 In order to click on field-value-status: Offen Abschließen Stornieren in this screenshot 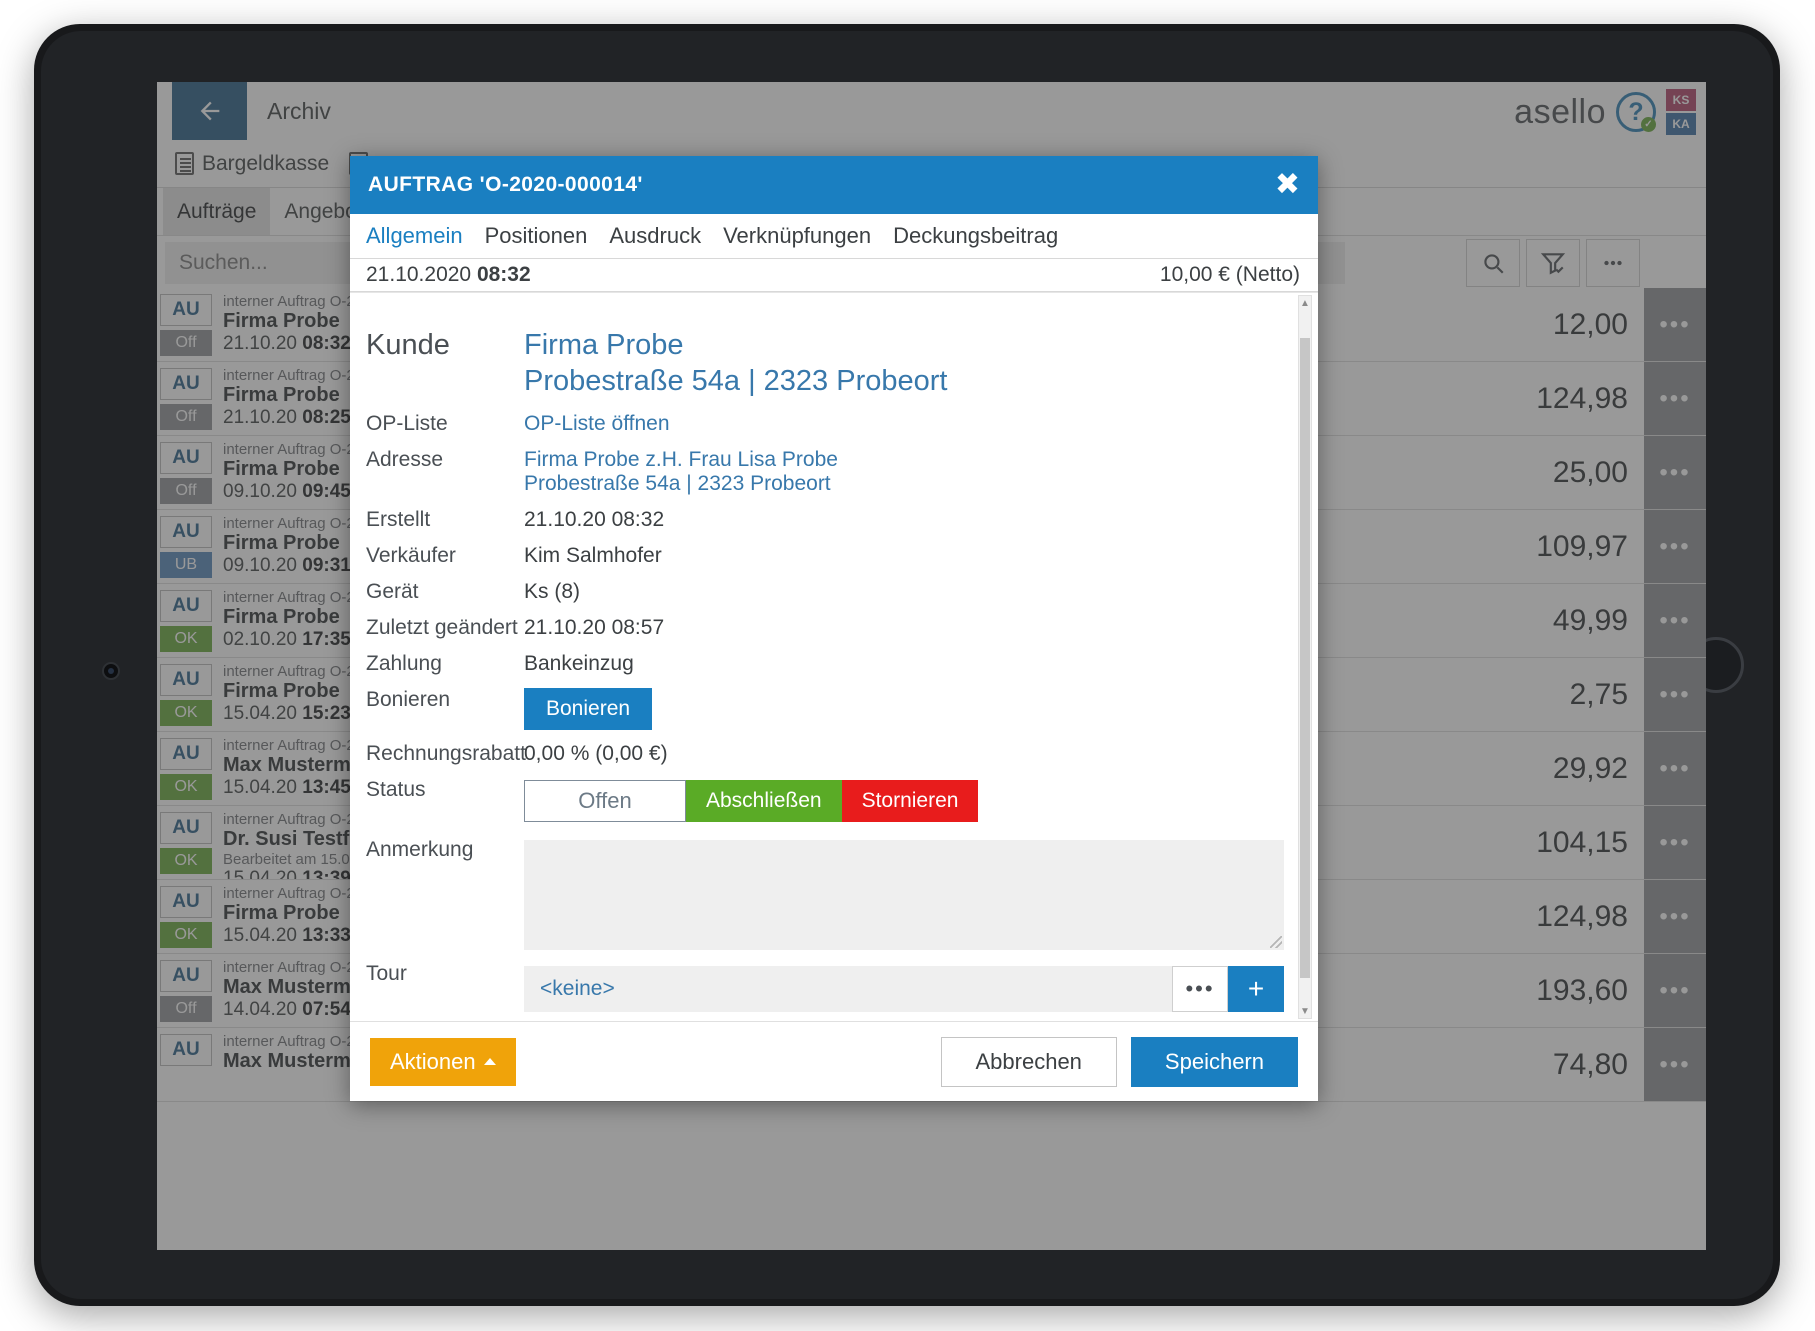, I will do `click(904, 802)`.